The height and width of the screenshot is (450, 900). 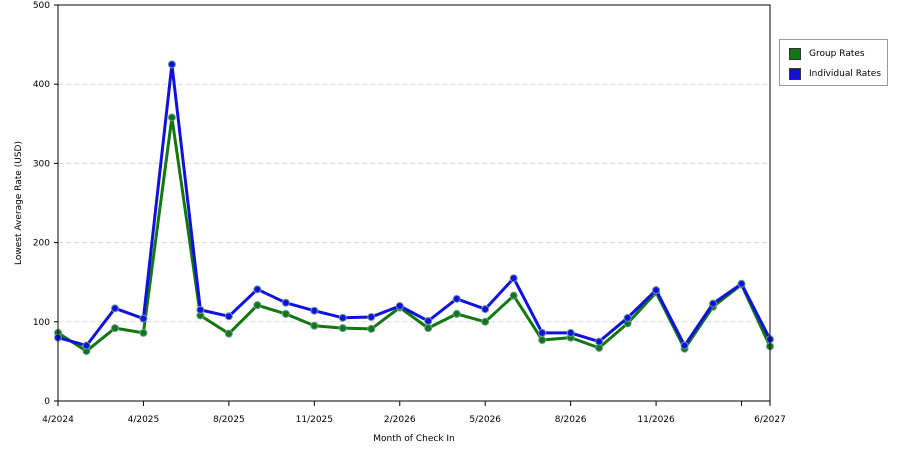 I want to click on y-tick-label-400: 400, so click(x=41, y=85).